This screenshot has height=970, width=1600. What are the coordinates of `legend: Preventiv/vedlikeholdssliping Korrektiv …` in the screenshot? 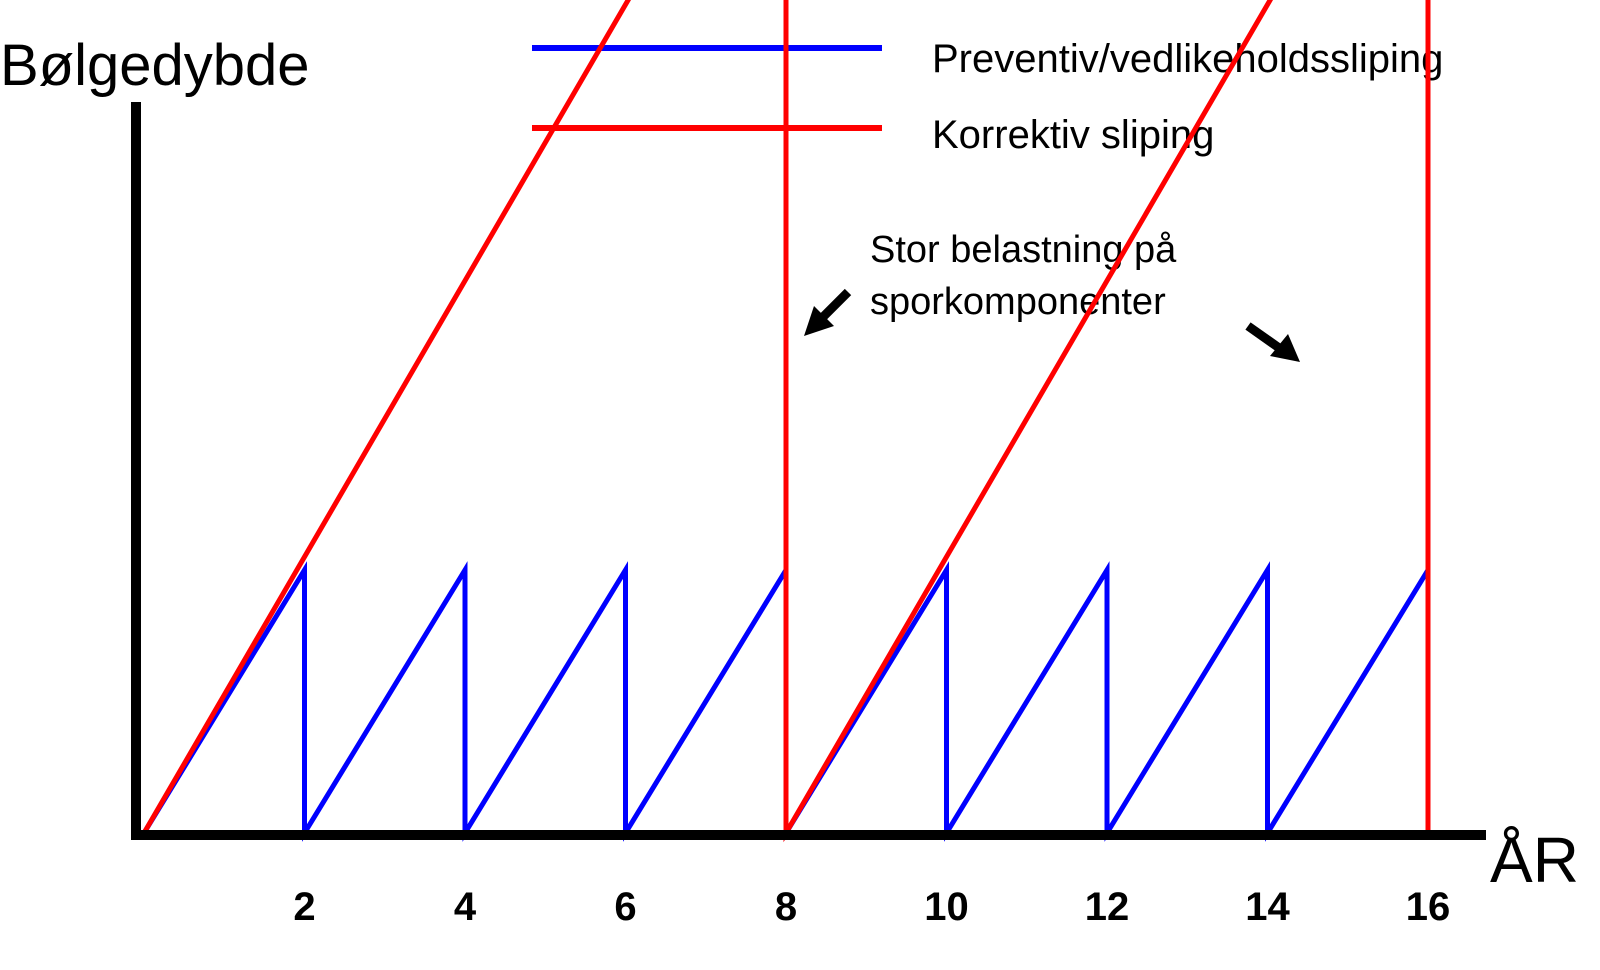 It's located at (987, 97).